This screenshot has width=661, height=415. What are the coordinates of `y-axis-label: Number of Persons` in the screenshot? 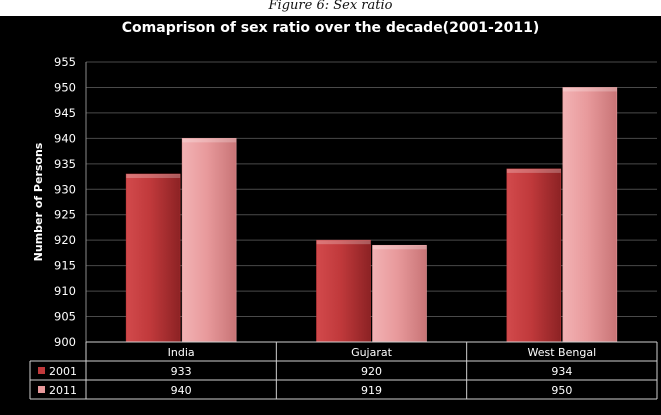 It's located at (38, 201).